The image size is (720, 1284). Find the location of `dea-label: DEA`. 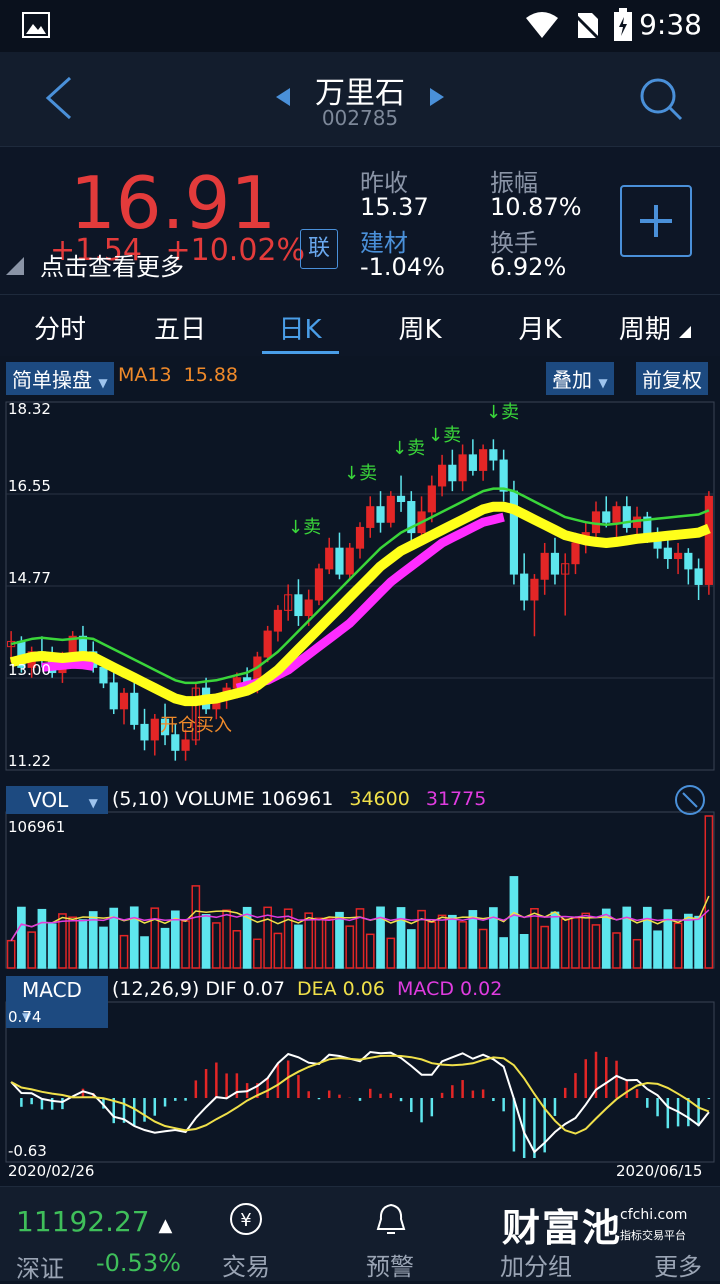

dea-label: DEA is located at coordinates (316, 989).